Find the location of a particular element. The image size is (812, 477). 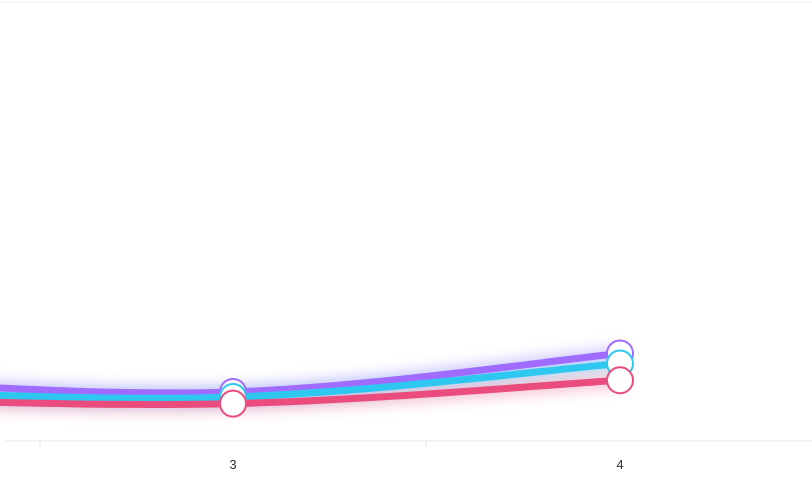

x-tick-label: 4 is located at coordinates (619, 464).